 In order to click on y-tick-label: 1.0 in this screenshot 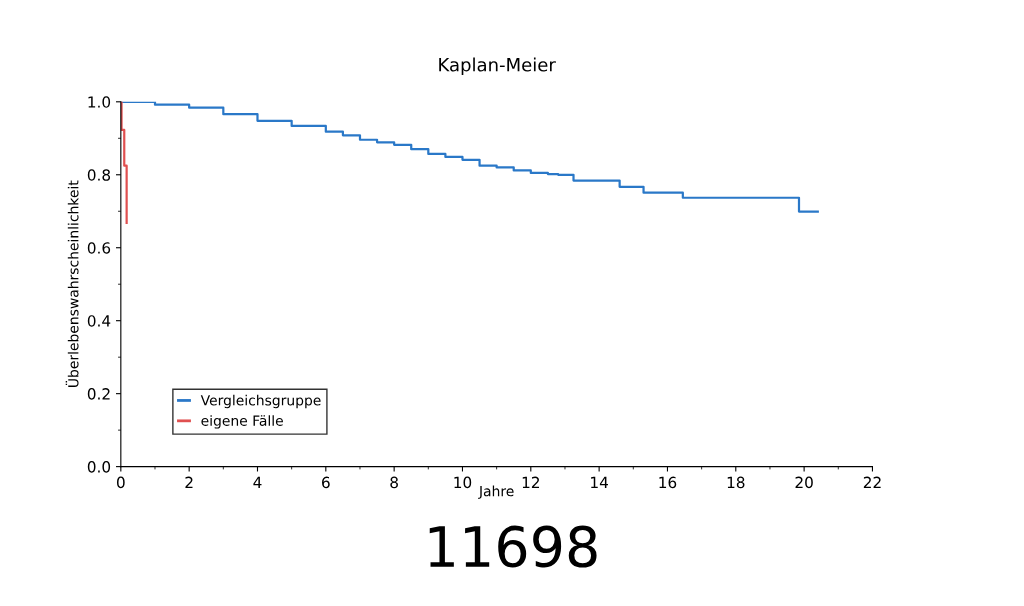, I will do `click(99, 102)`.